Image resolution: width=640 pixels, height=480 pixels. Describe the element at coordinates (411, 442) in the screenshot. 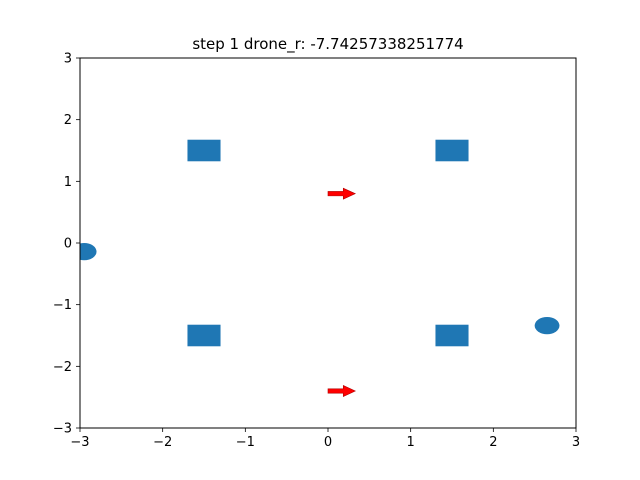

I see `x-tick-label: 1` at that location.